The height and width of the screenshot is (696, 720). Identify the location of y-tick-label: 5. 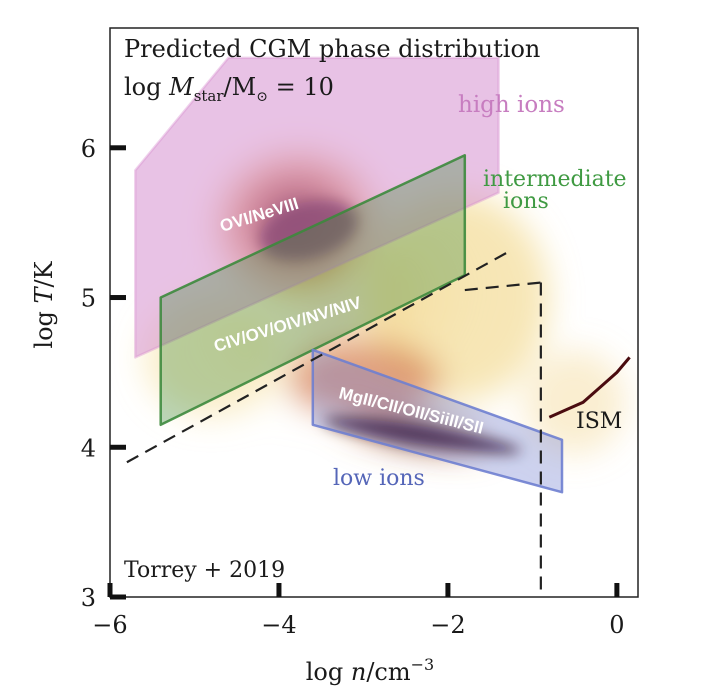
(88, 299).